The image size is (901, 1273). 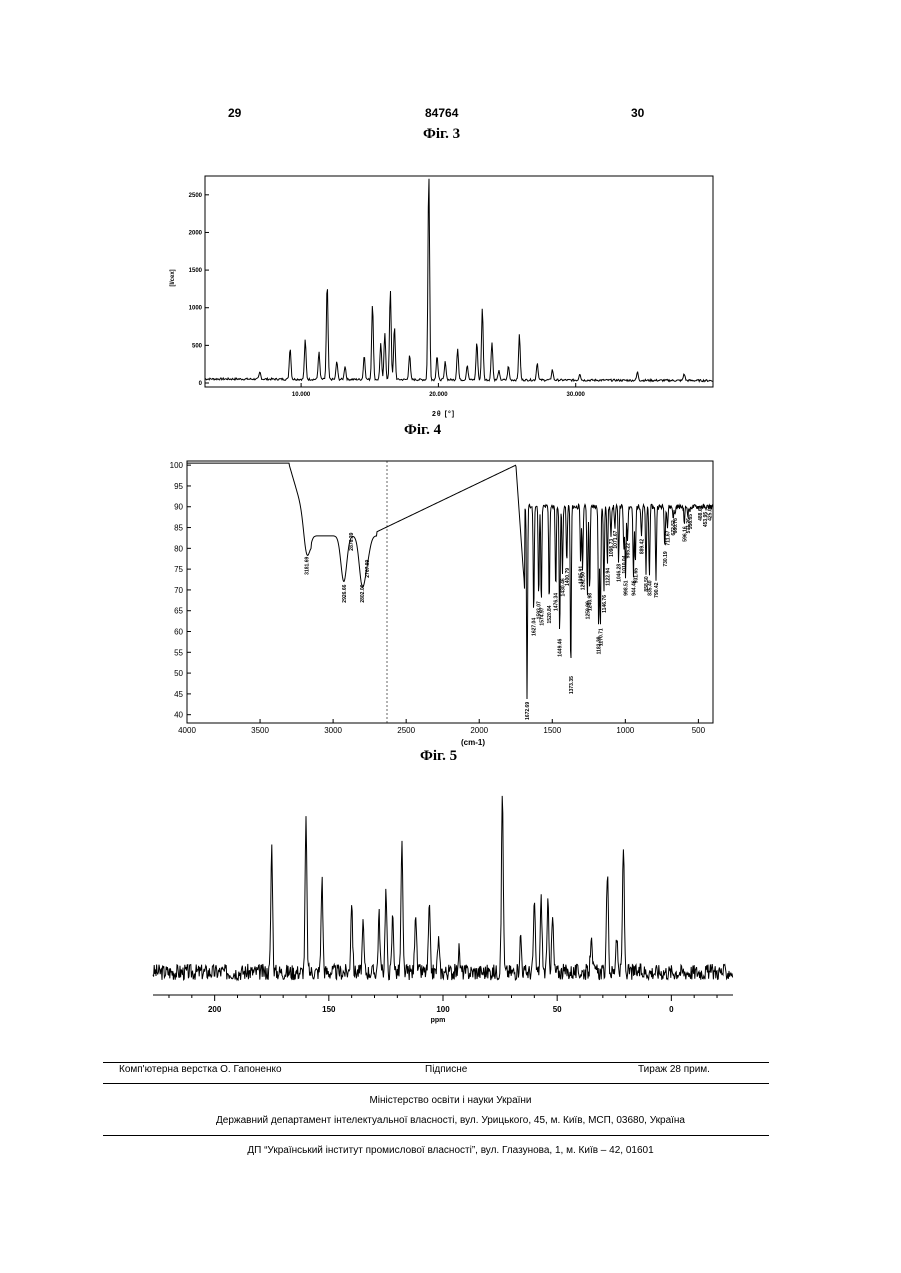 I want to click on xrd-xticks: 10.000 20.000 30.000, so click(x=439, y=390).